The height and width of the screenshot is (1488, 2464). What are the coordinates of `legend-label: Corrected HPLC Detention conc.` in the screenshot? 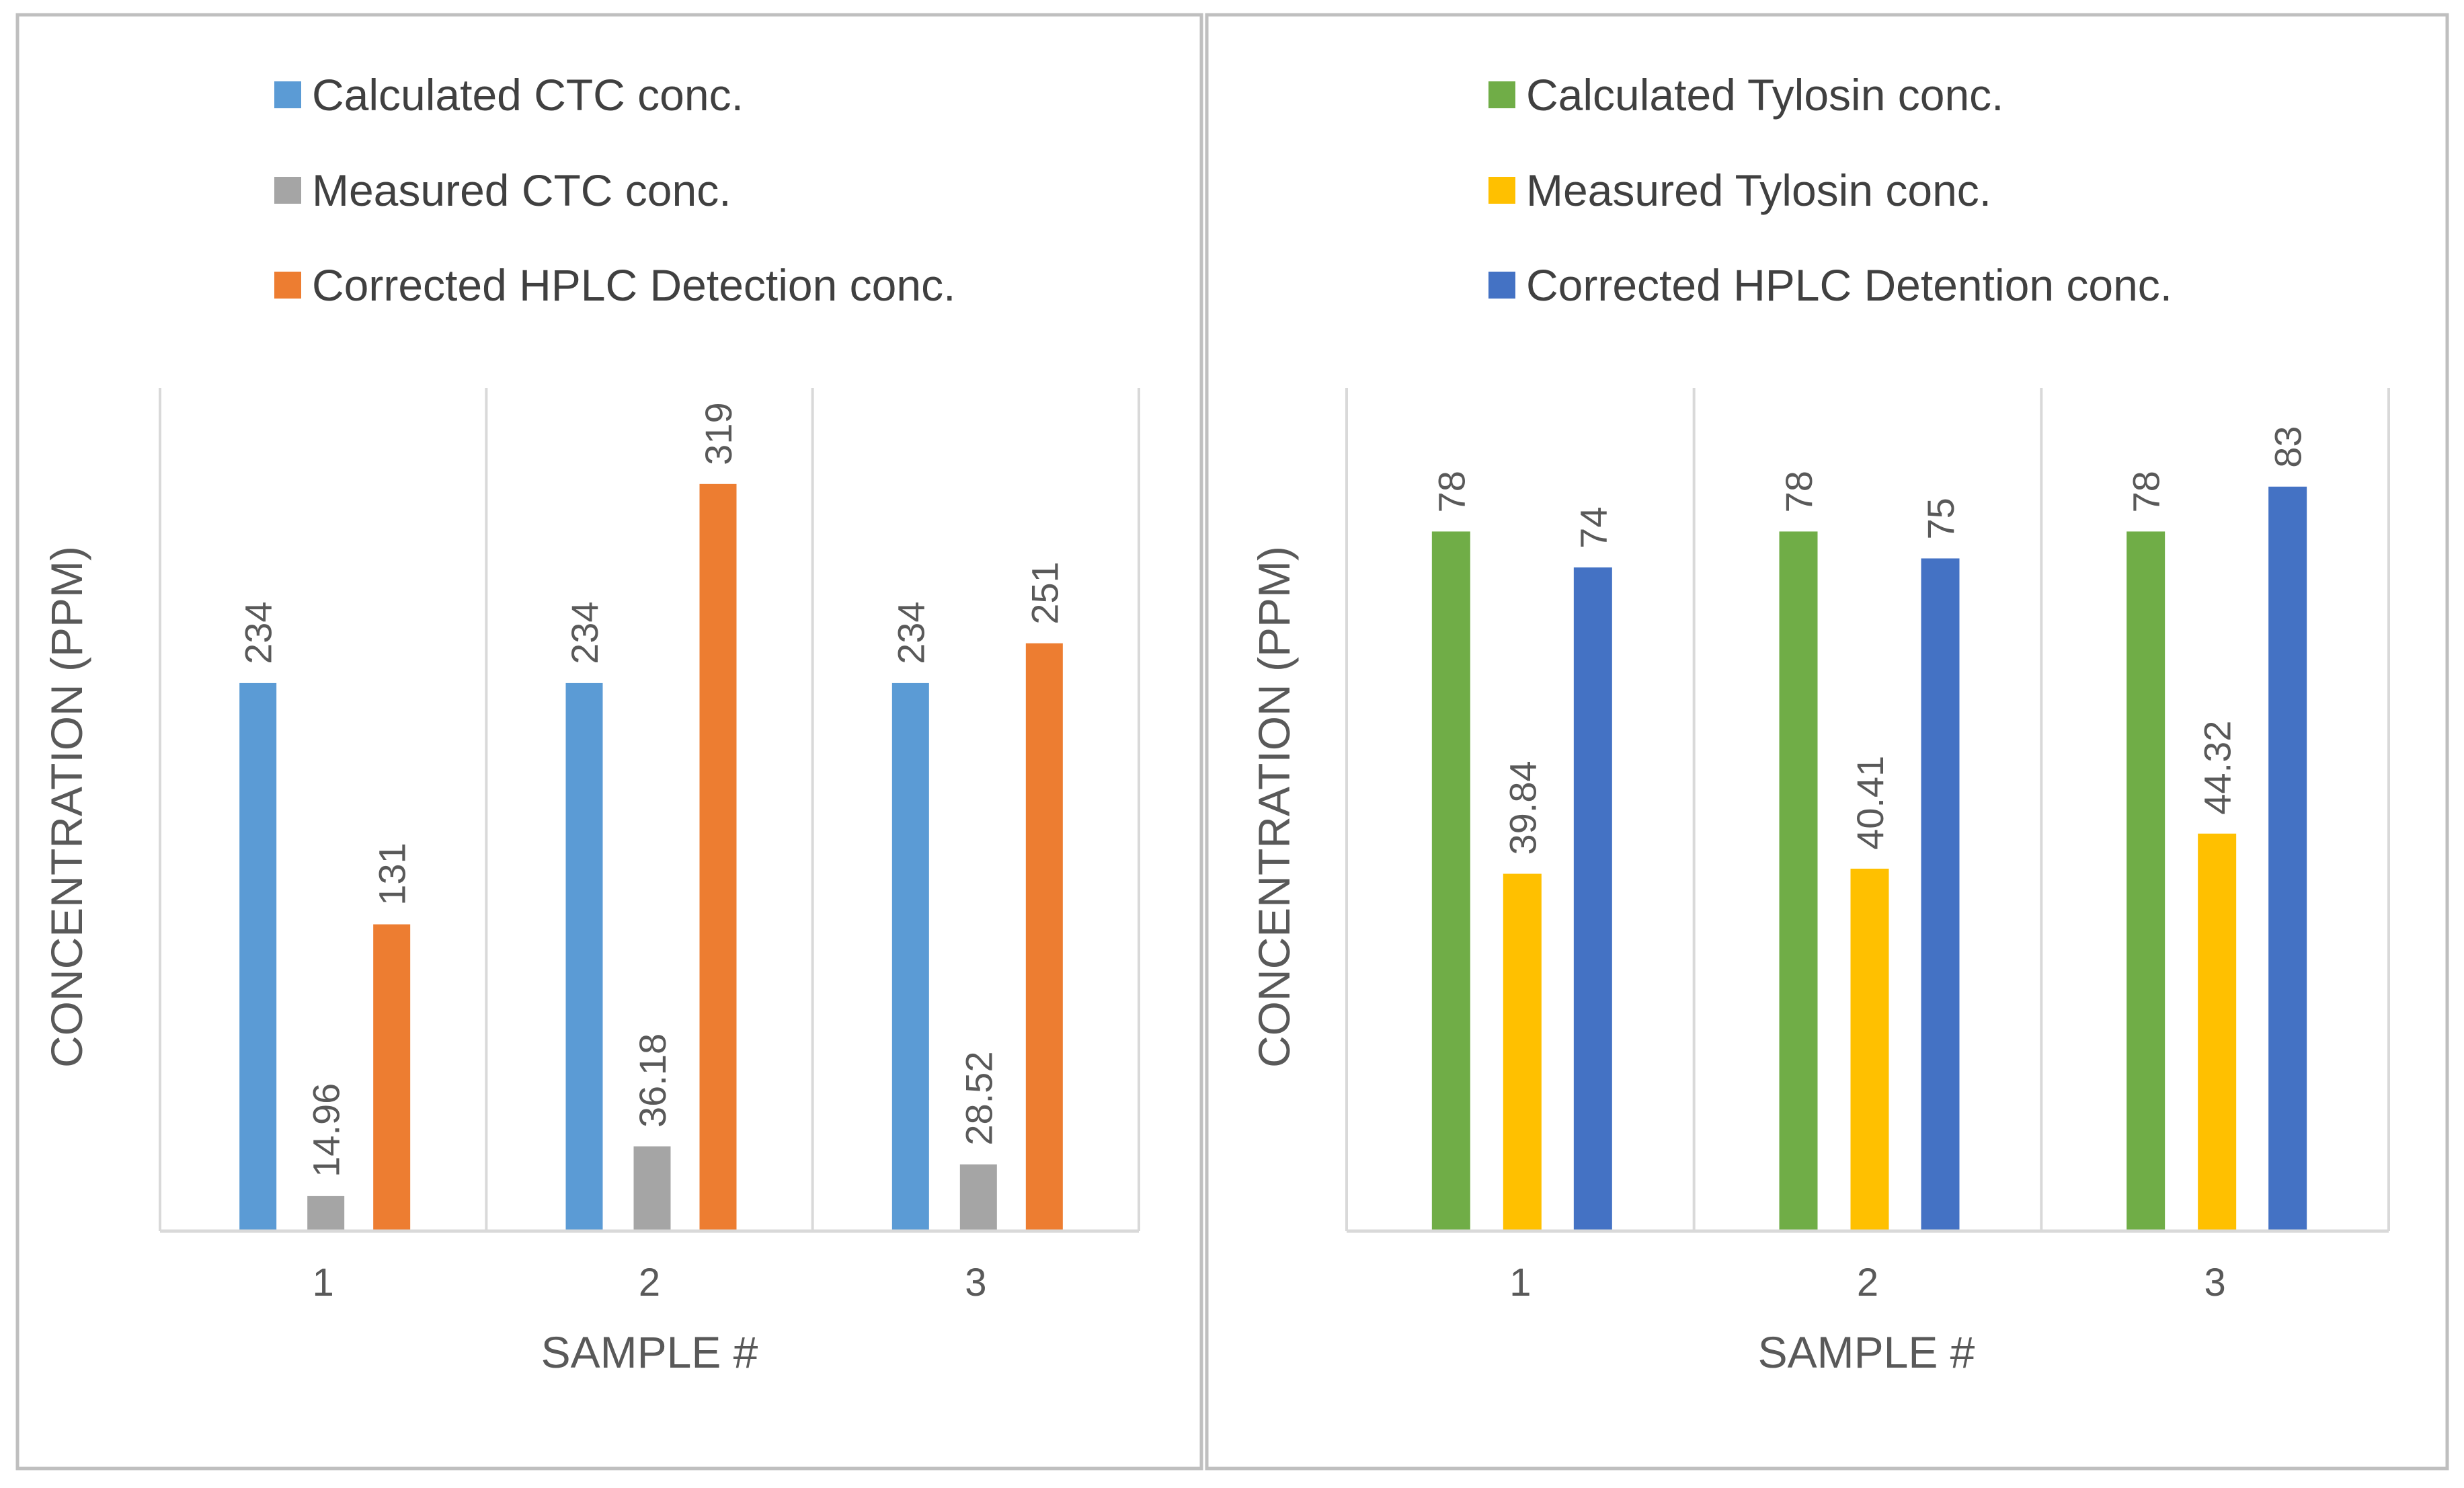 It's located at (1849, 285).